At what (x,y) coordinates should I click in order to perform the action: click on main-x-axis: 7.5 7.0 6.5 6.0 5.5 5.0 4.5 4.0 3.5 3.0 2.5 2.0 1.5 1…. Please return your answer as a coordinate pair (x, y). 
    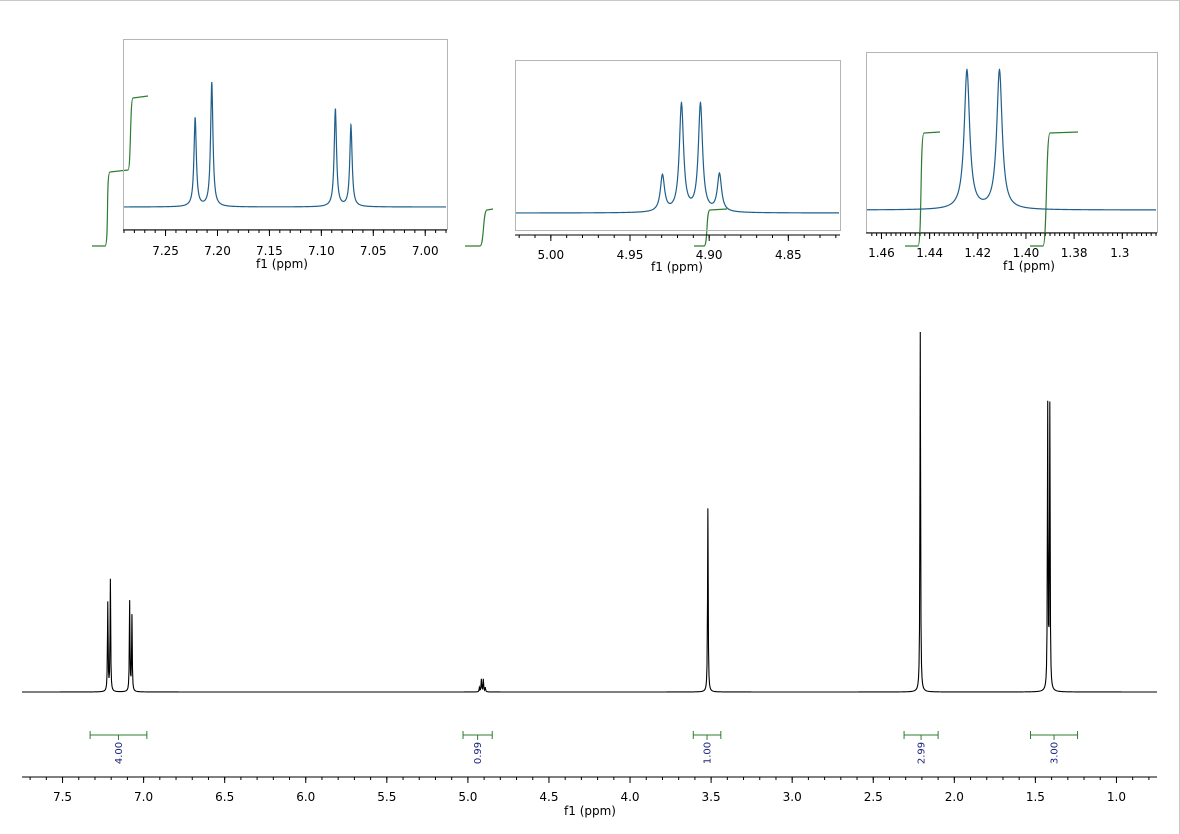
    Looking at the image, I should click on (589, 797).